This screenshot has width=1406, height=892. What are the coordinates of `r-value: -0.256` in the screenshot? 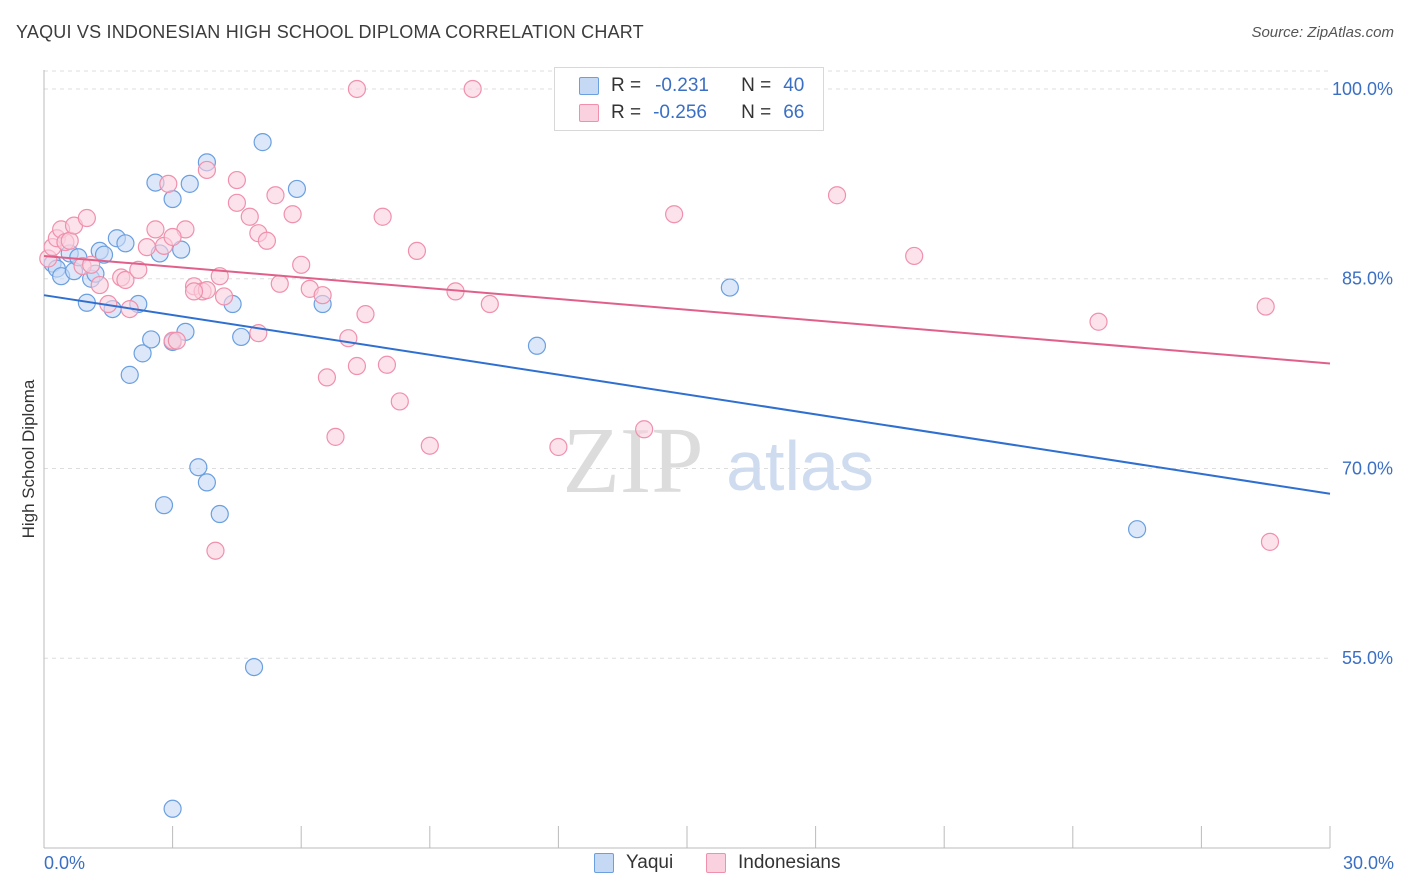 It's located at (680, 112).